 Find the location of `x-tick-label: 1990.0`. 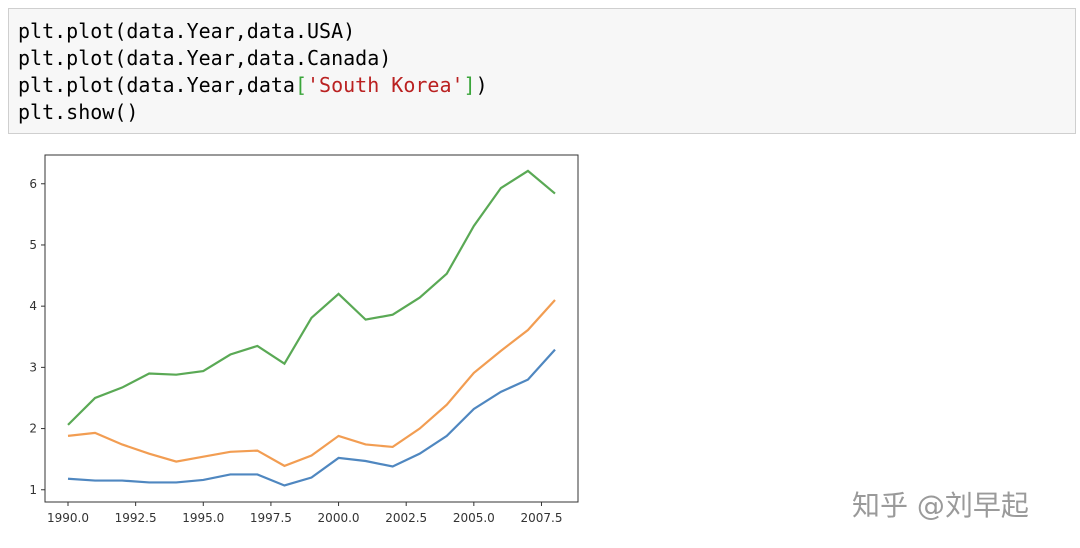

x-tick-label: 1990.0 is located at coordinates (68, 518).